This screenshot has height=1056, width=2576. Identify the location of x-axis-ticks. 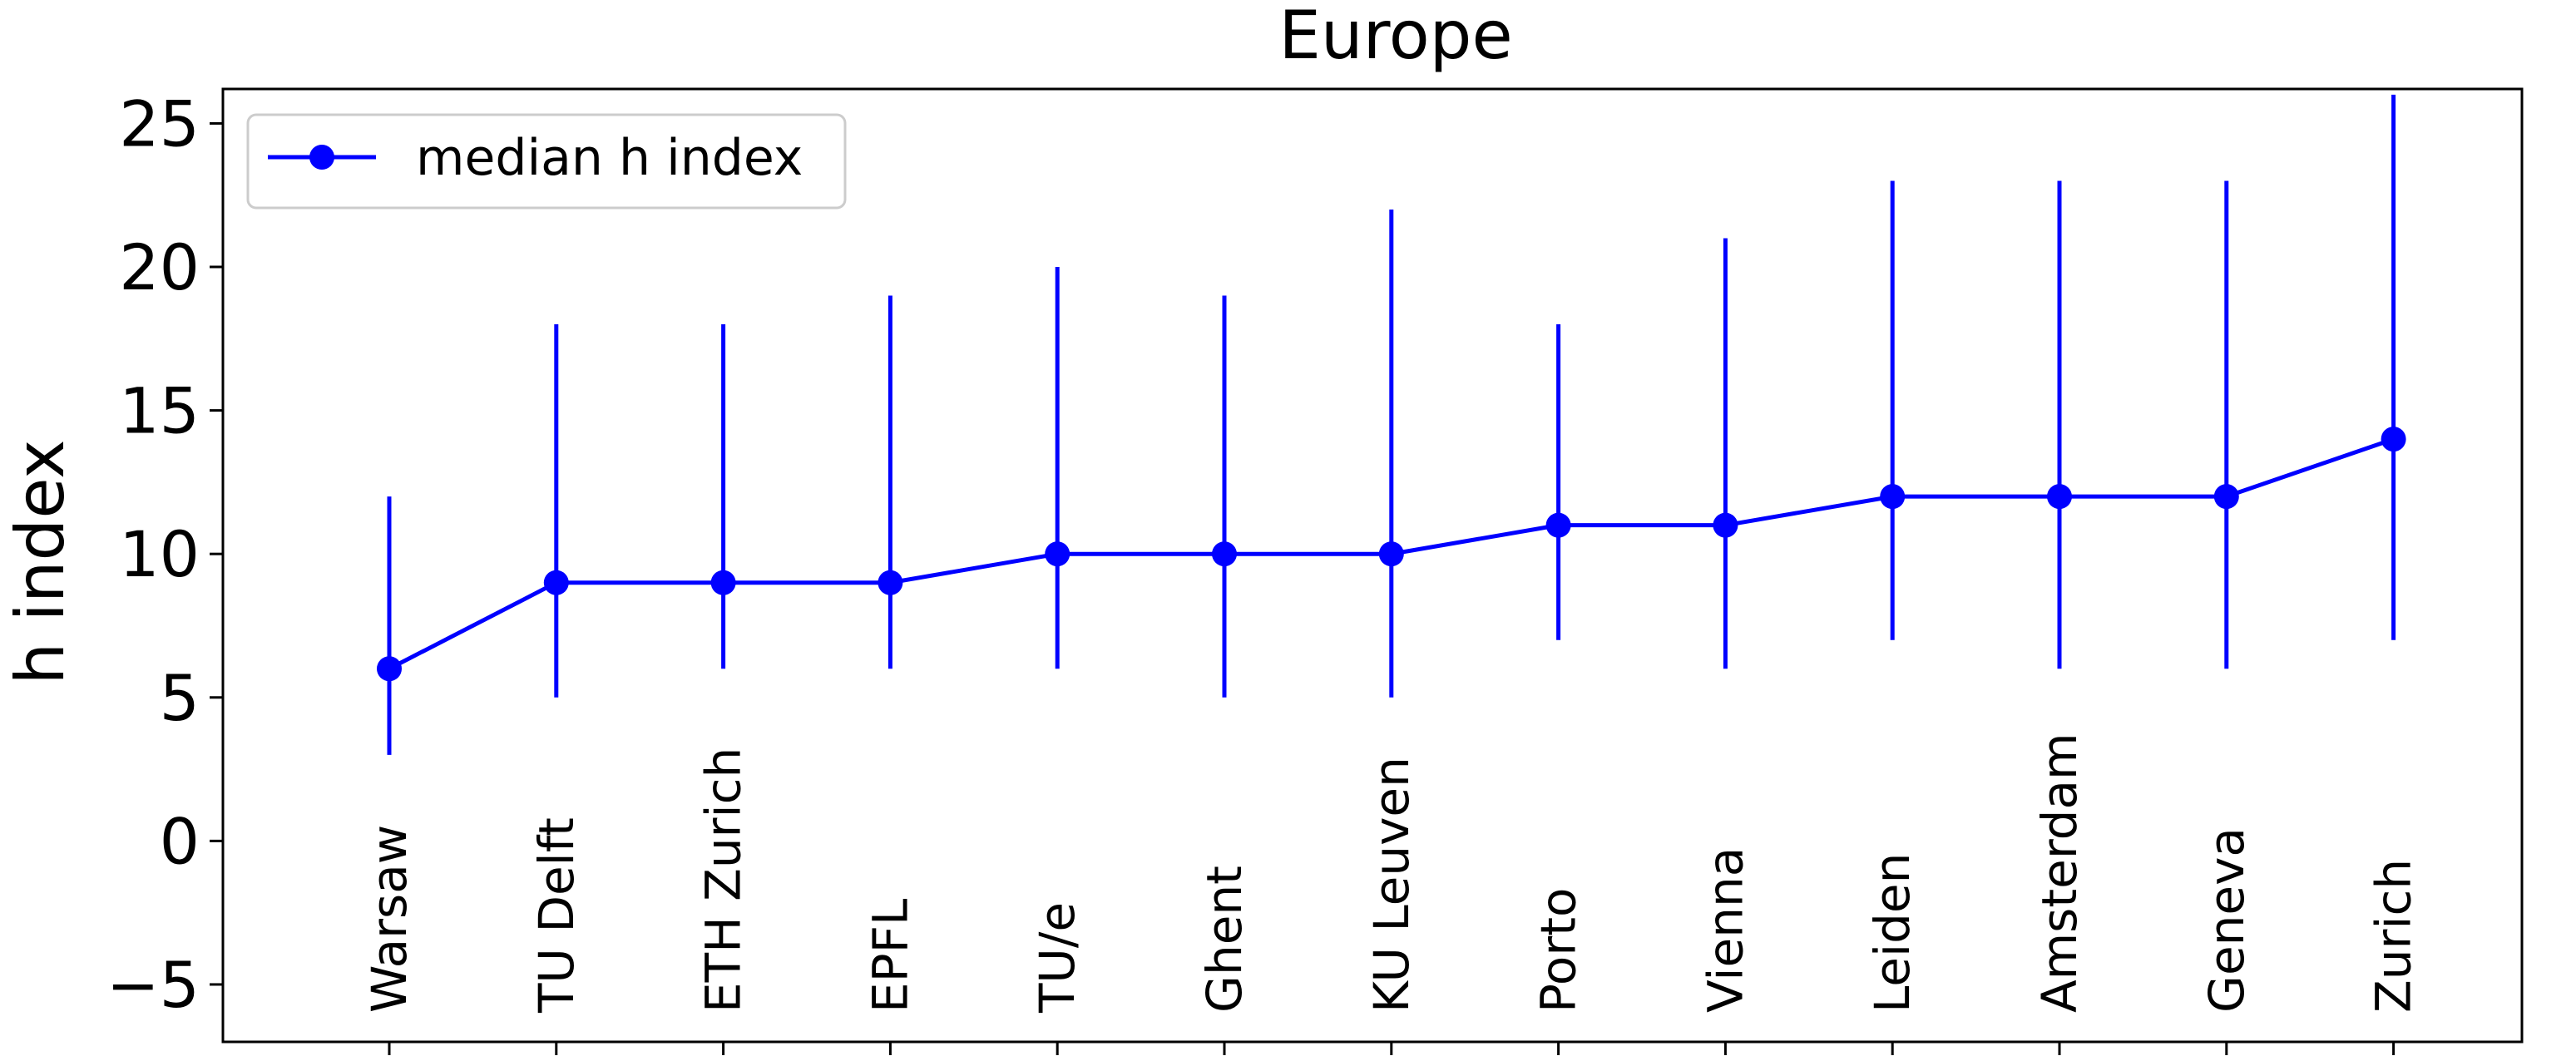
(1392, 1048).